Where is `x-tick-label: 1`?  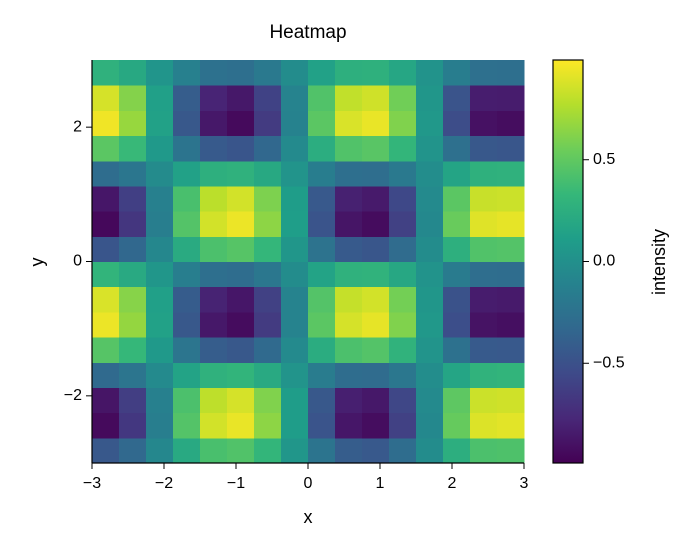
x-tick-label: 1 is located at coordinates (380, 483).